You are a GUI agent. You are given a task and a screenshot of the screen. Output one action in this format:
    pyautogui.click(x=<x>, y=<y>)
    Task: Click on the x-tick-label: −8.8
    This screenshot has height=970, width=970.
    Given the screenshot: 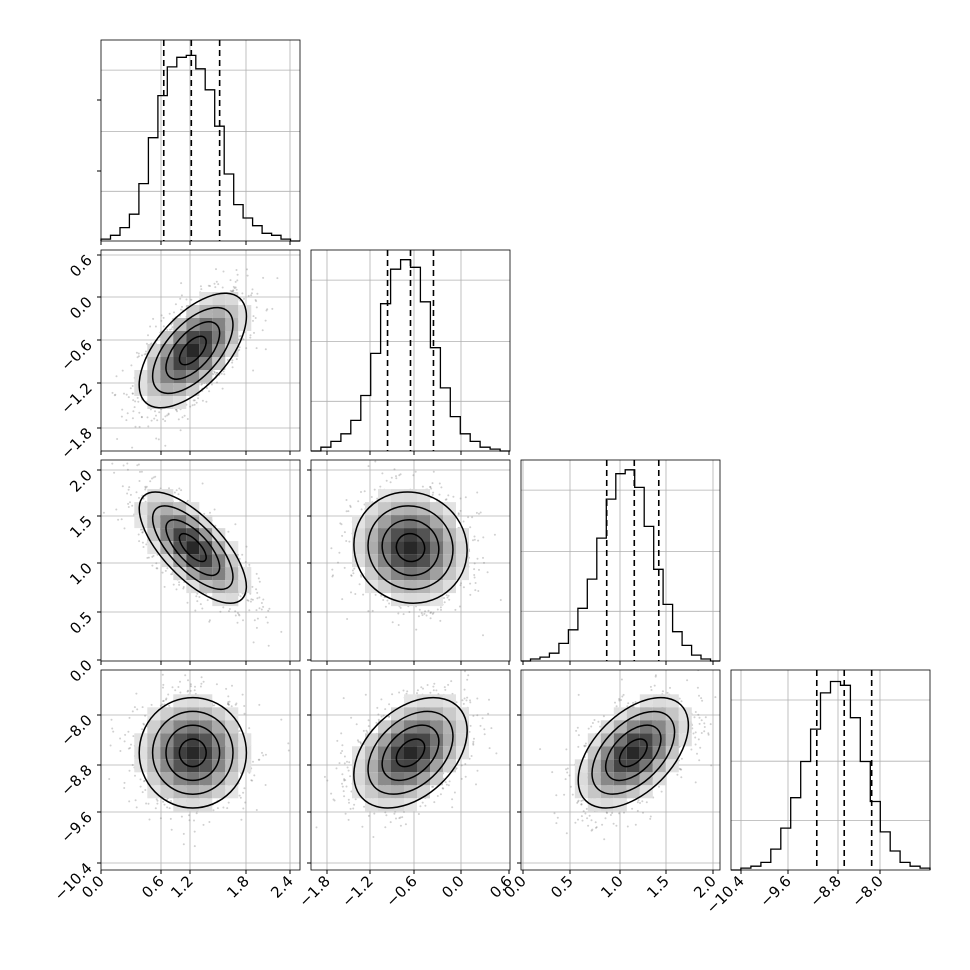 What is the action you would take?
    pyautogui.click(x=825, y=891)
    